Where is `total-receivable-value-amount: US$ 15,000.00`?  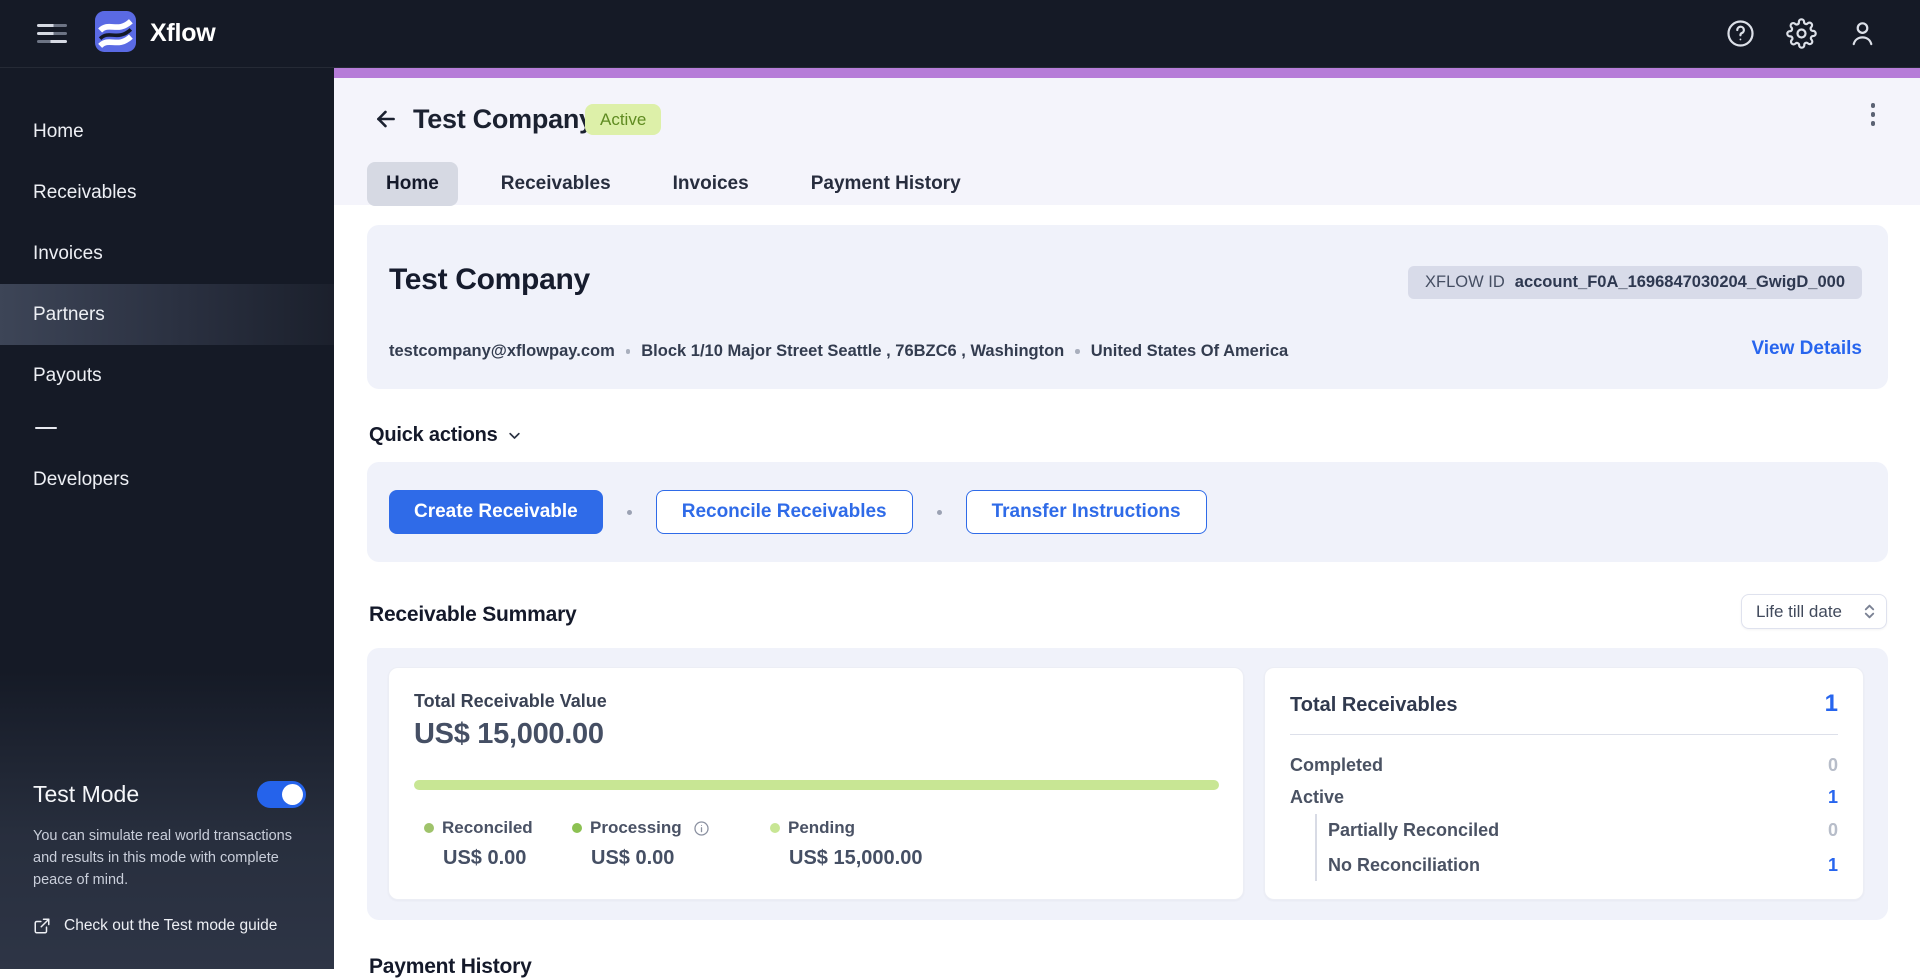
total-receivable-value-amount: US$ 15,000.00 is located at coordinates (509, 734).